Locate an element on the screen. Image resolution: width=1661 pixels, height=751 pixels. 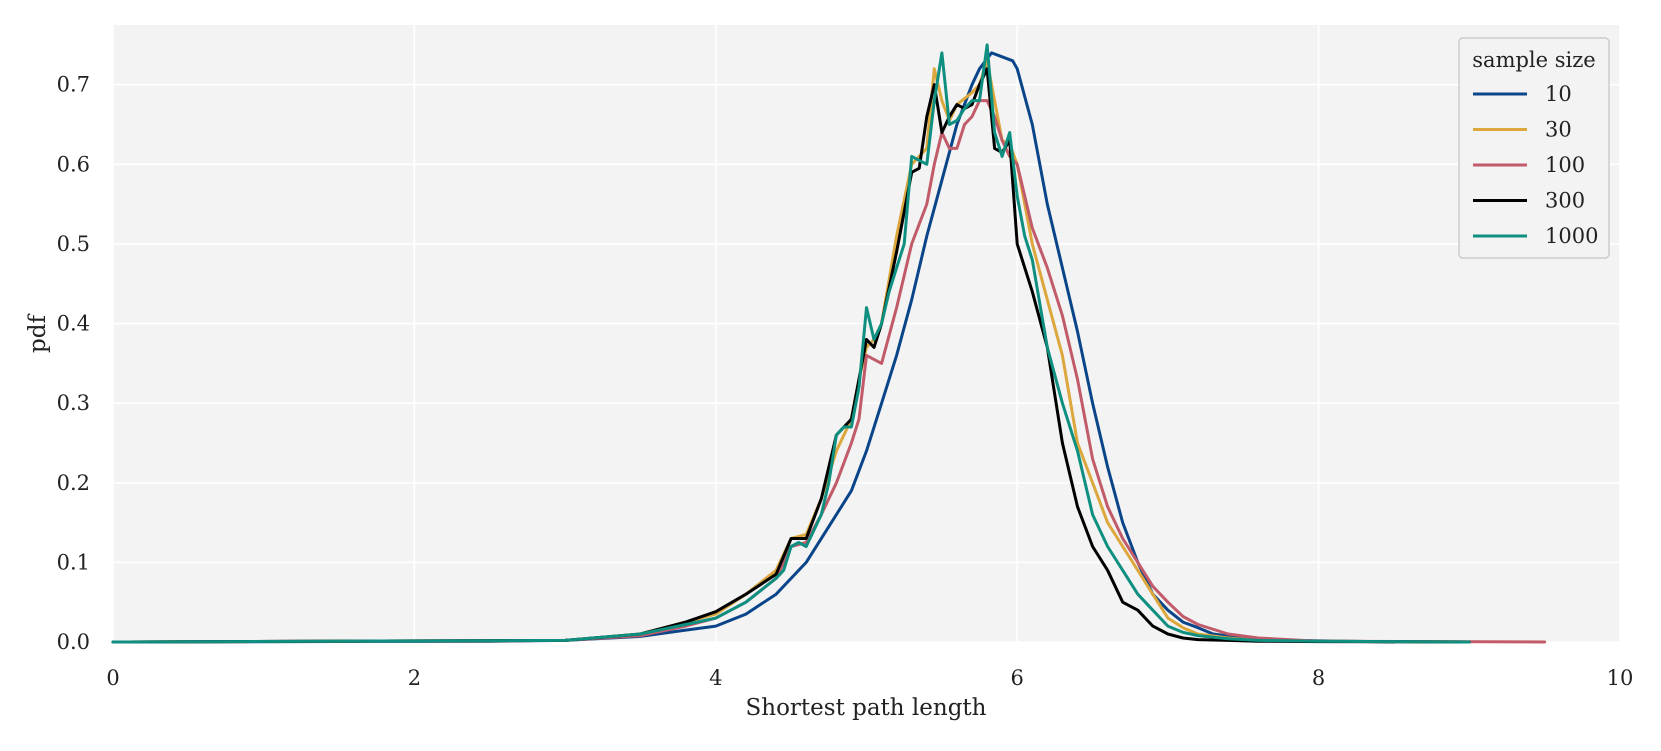
x-tick-label: 10 is located at coordinates (1620, 678).